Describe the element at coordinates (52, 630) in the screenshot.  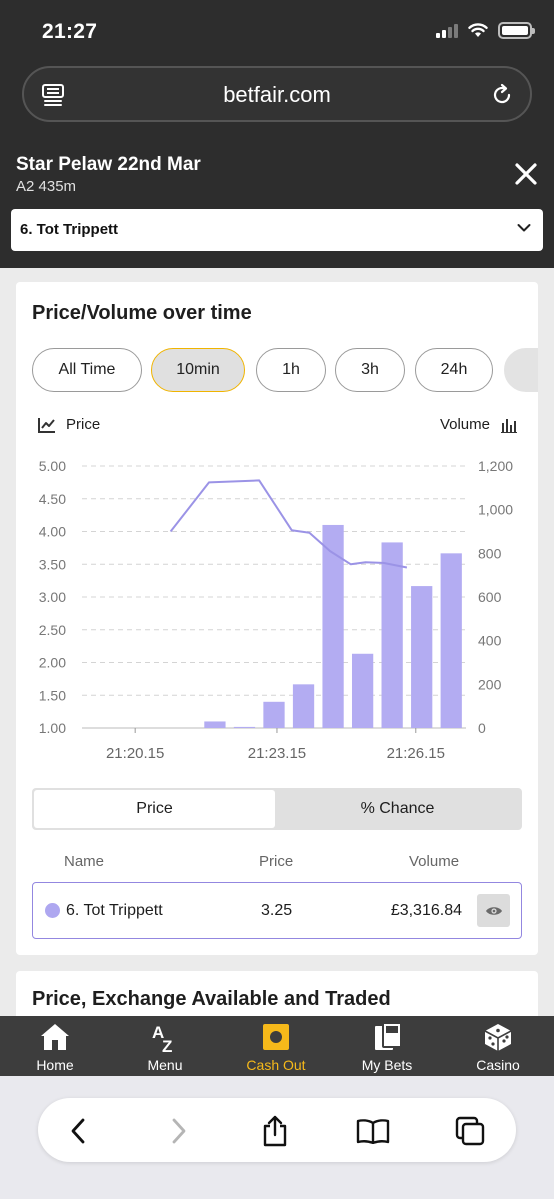
I see `price-axis-tick: 2.50` at that location.